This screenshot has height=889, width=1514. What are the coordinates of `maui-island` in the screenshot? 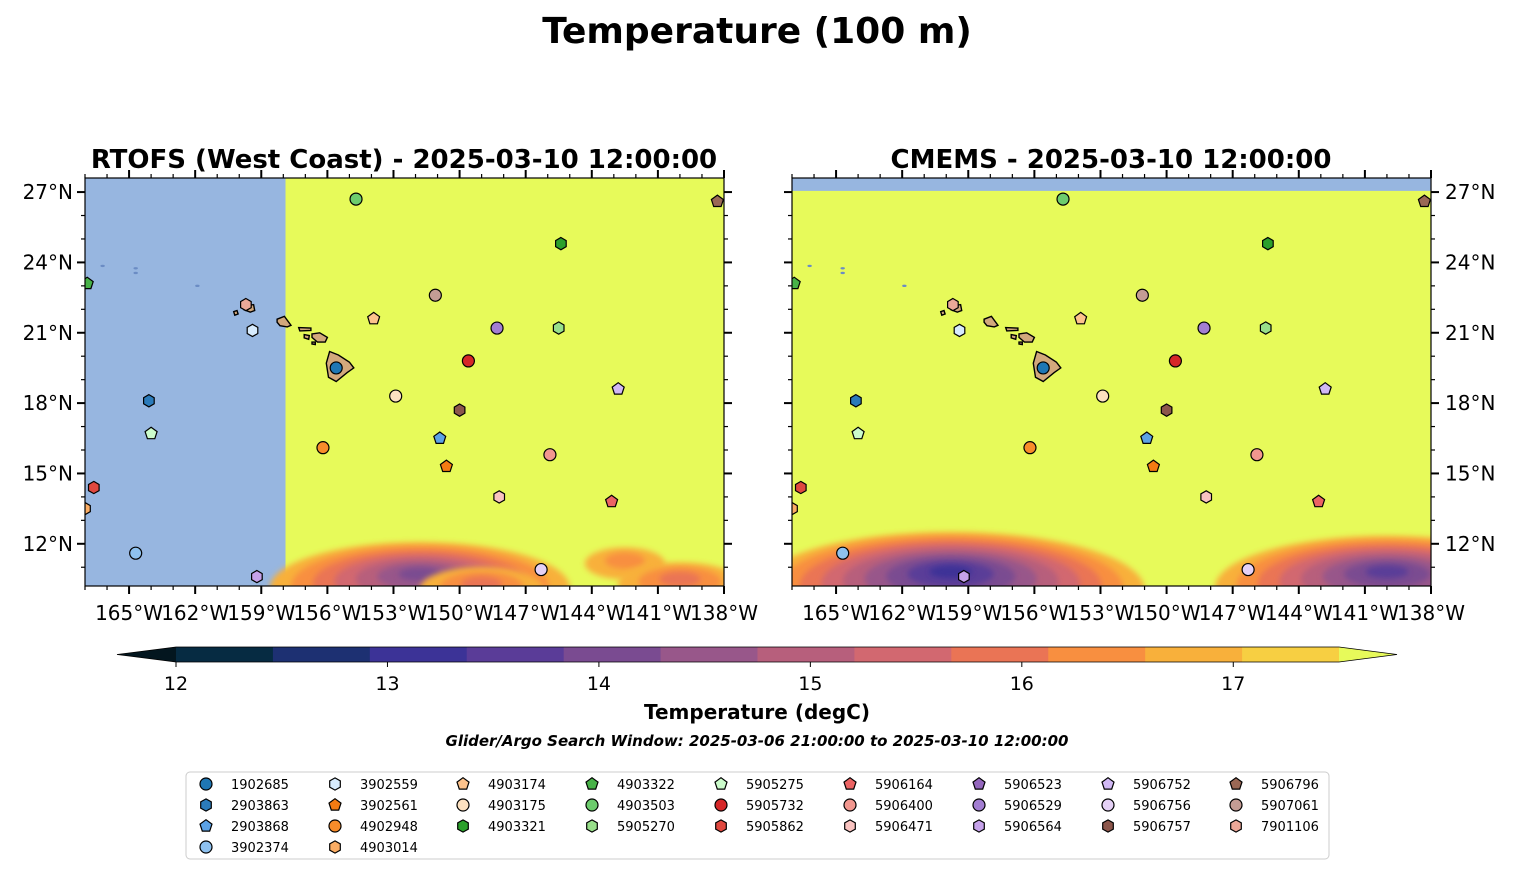 It's located at (320, 337).